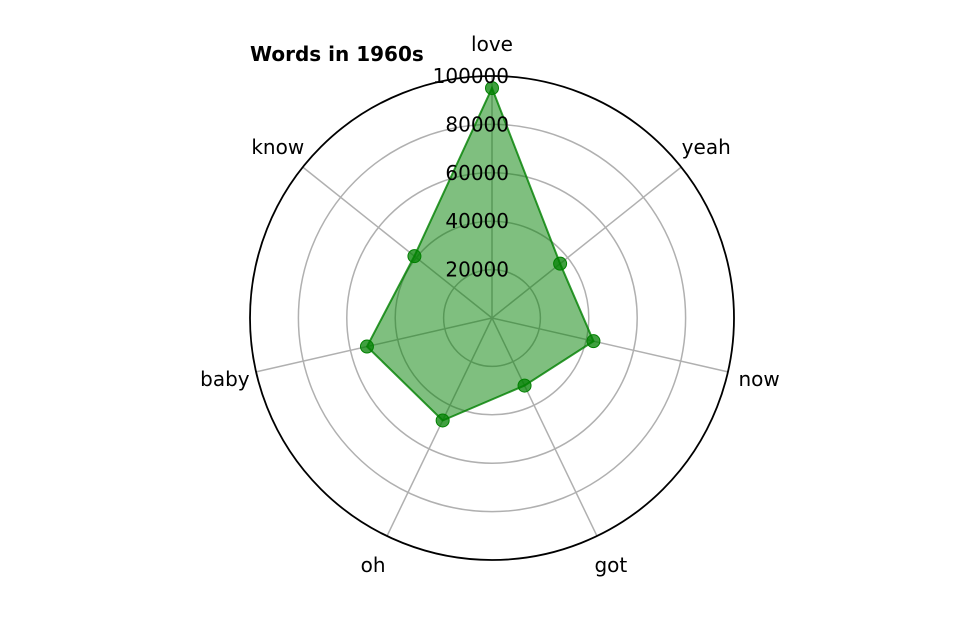 The image size is (960, 640). Describe the element at coordinates (277, 147) in the screenshot. I see `category-label-know: know` at that location.